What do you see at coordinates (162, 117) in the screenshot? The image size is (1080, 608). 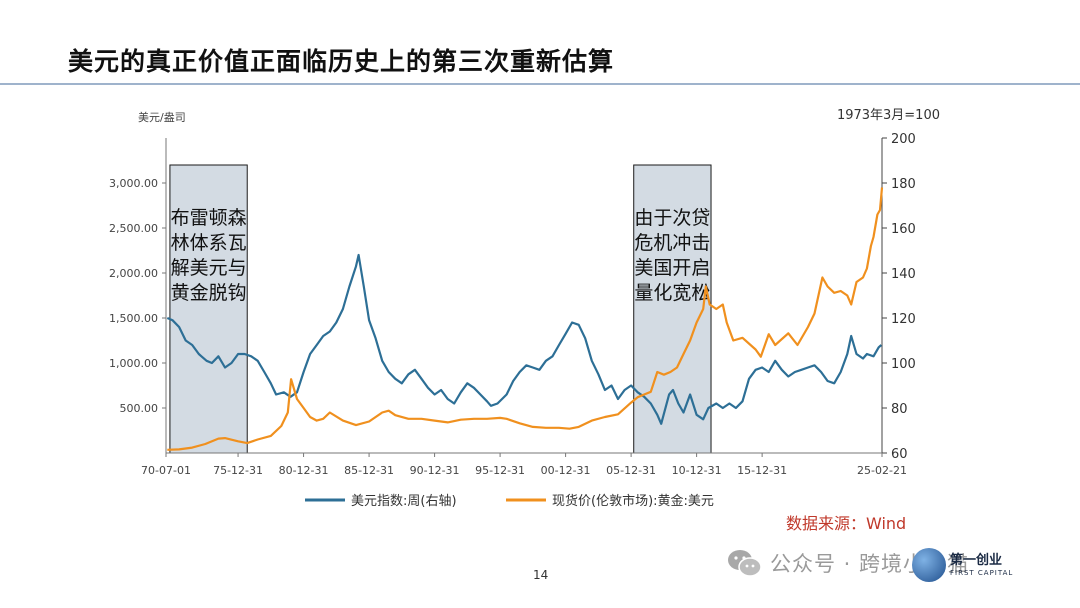 I see `left-axis-unit: 美元/盎司` at bounding box center [162, 117].